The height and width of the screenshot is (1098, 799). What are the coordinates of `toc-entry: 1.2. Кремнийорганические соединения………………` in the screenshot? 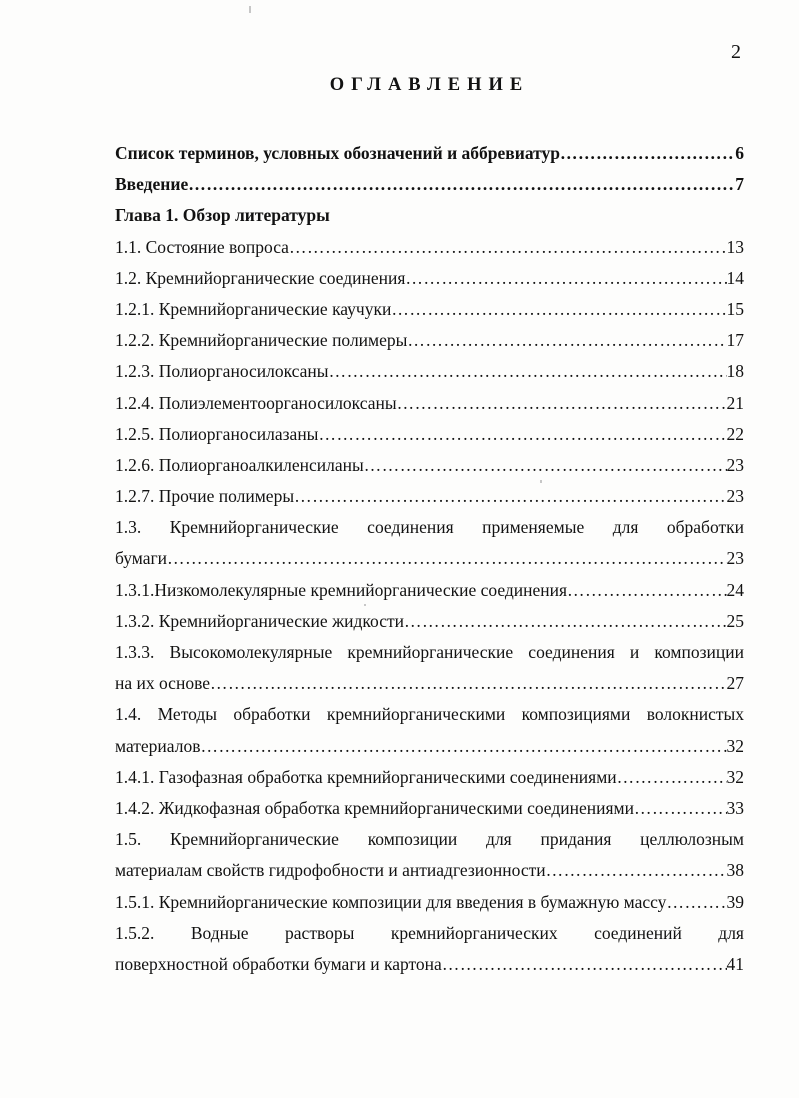 It's located at (429, 278).